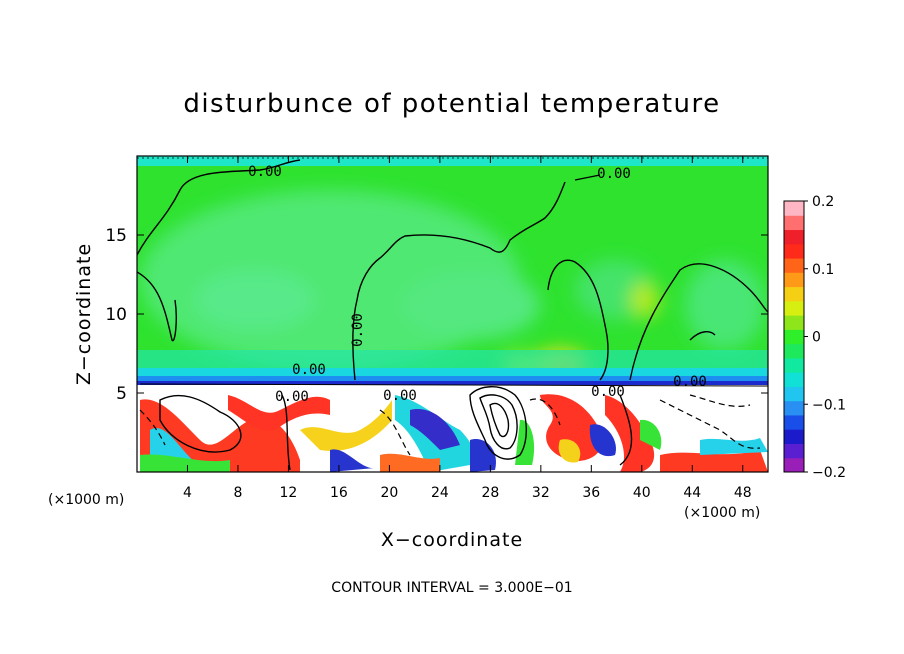 Image resolution: width=904 pixels, height=654 pixels. I want to click on x-tick-label: 4, so click(187, 493).